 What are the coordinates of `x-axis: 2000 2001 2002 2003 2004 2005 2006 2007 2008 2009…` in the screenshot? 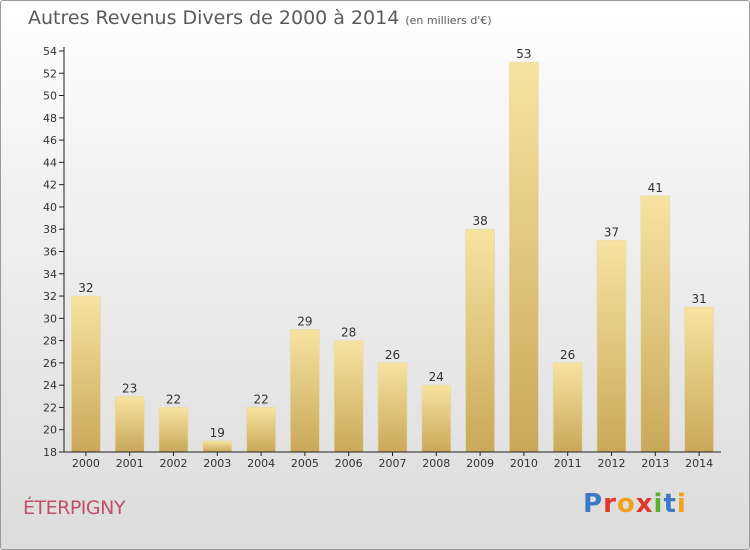 It's located at (392, 460).